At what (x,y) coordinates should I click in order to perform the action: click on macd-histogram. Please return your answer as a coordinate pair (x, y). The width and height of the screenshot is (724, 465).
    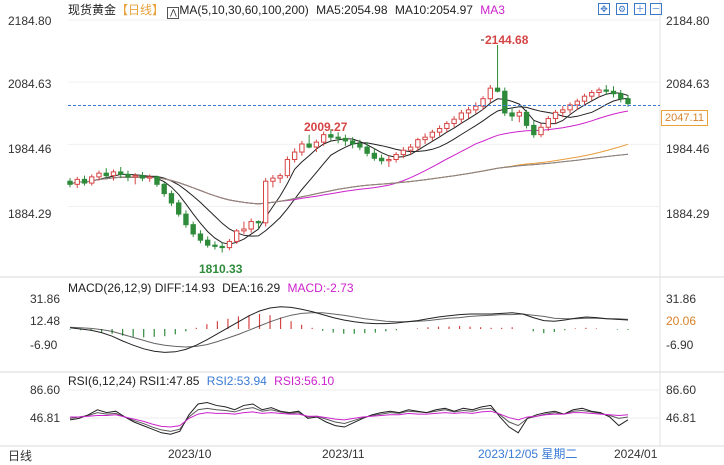
    Looking at the image, I should click on (349, 326).